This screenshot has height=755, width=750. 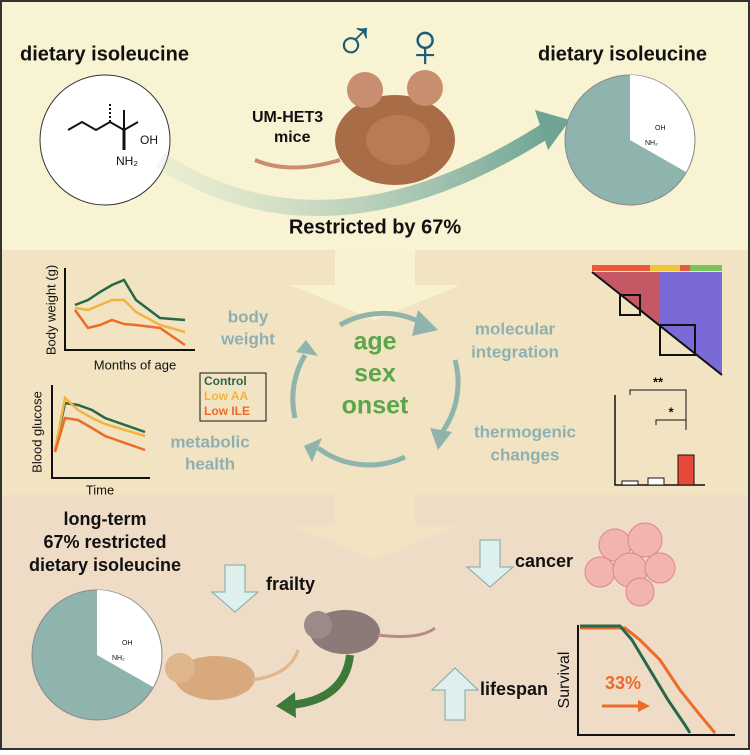 I want to click on glucose-chart: Blood glucose Time, so click(x=89, y=441).